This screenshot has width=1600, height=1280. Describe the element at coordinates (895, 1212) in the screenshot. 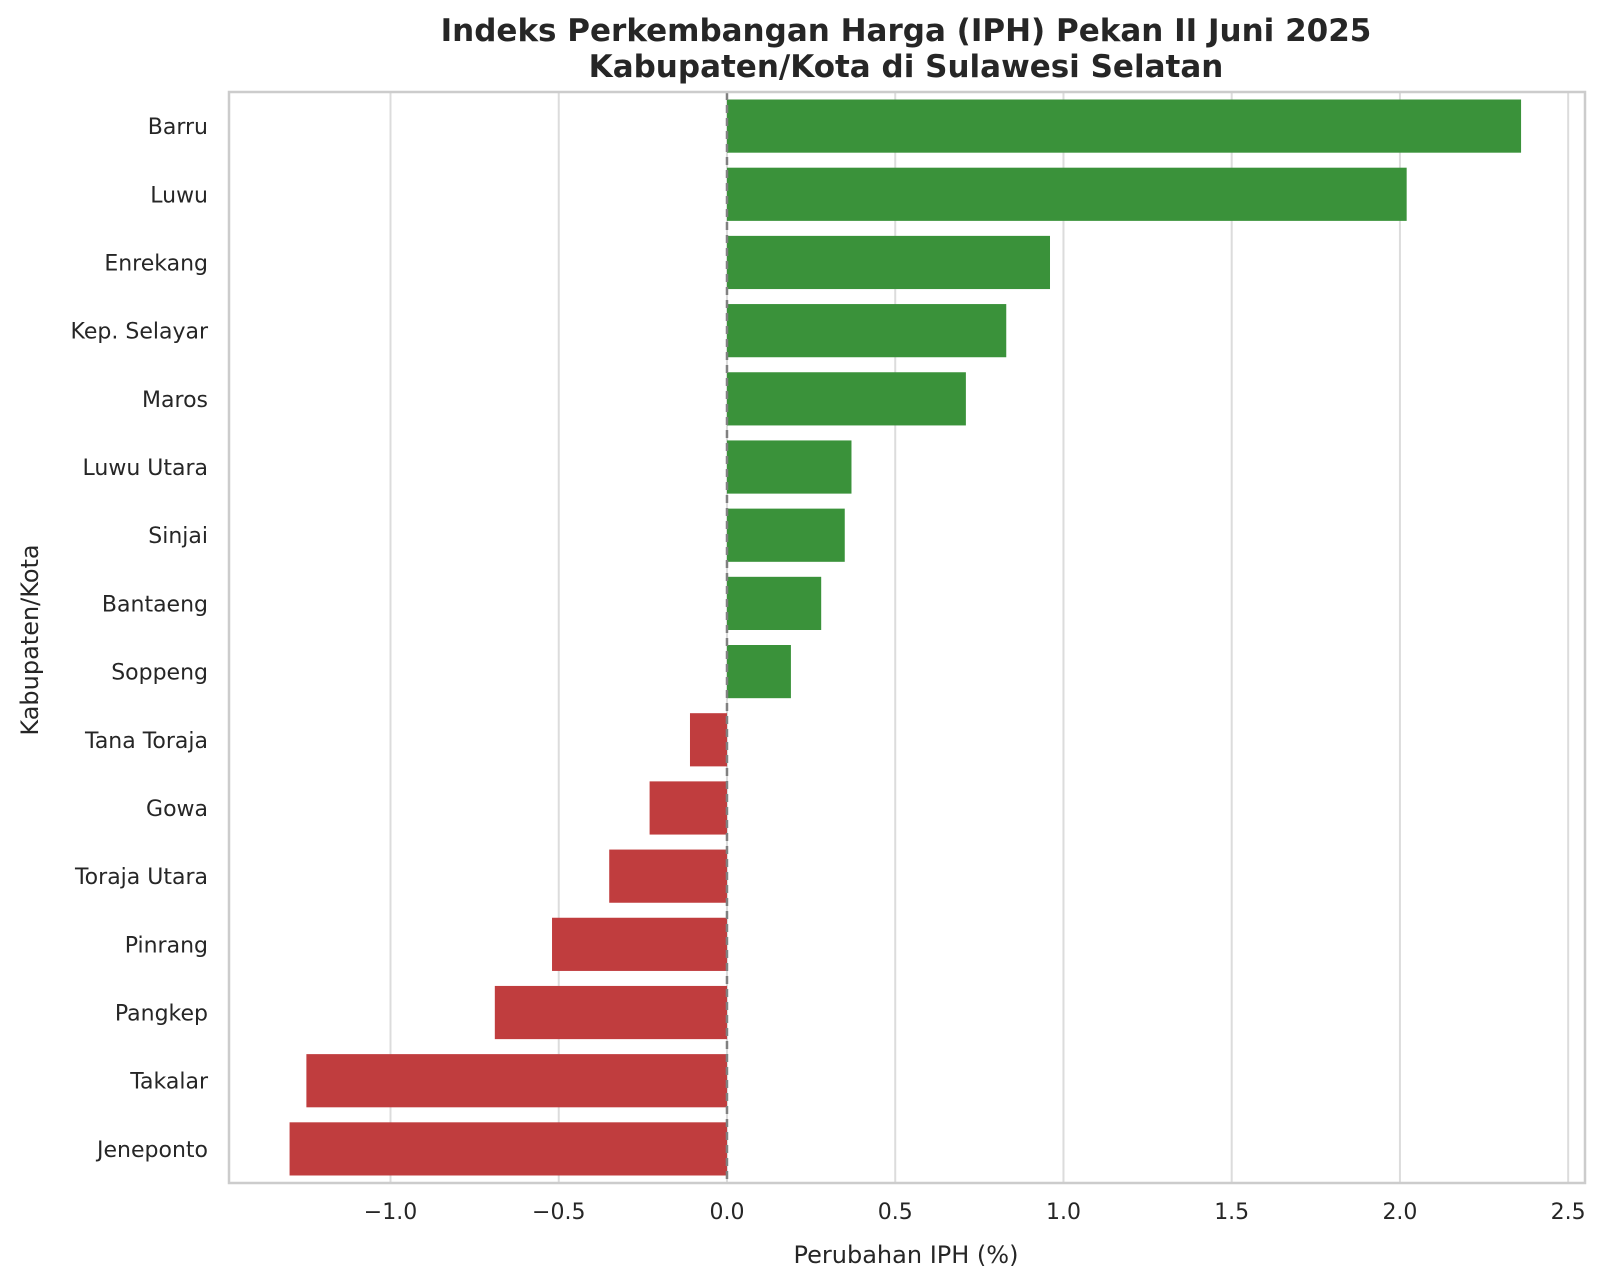

I see `x-tick-label: 0.5` at that location.